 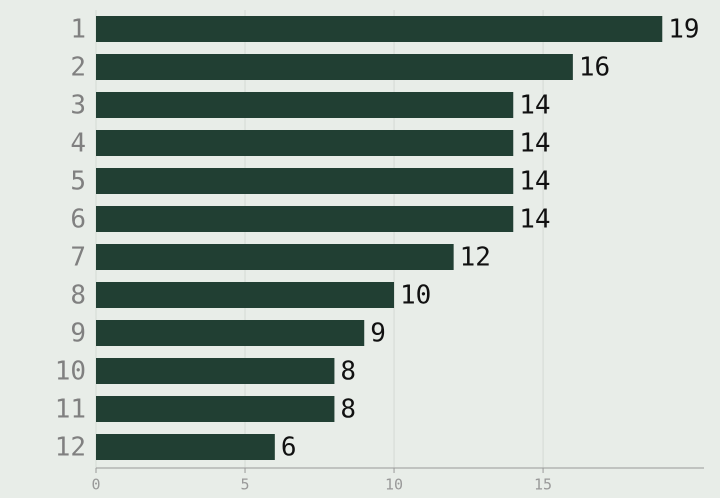 I want to click on y-tick-label: 2, so click(x=78, y=68).